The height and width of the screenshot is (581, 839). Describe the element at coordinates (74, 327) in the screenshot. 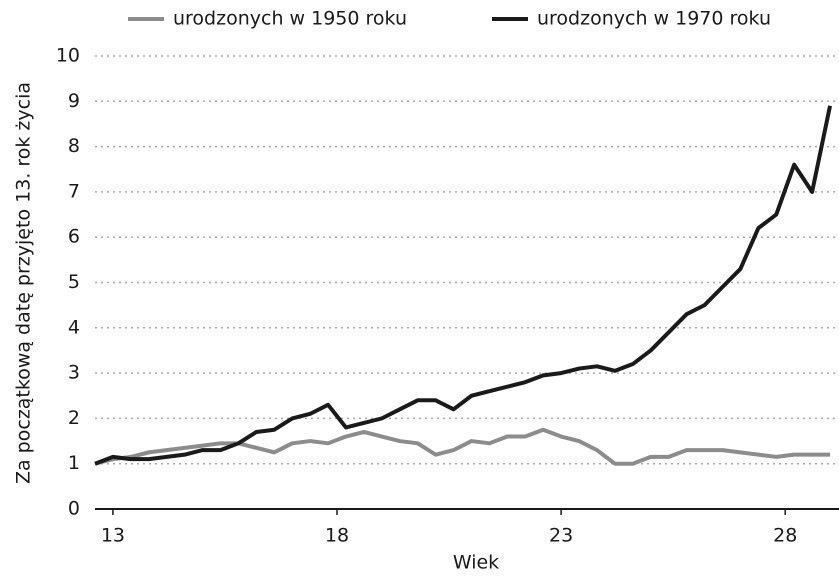

I see `y-tick-label: 4` at that location.